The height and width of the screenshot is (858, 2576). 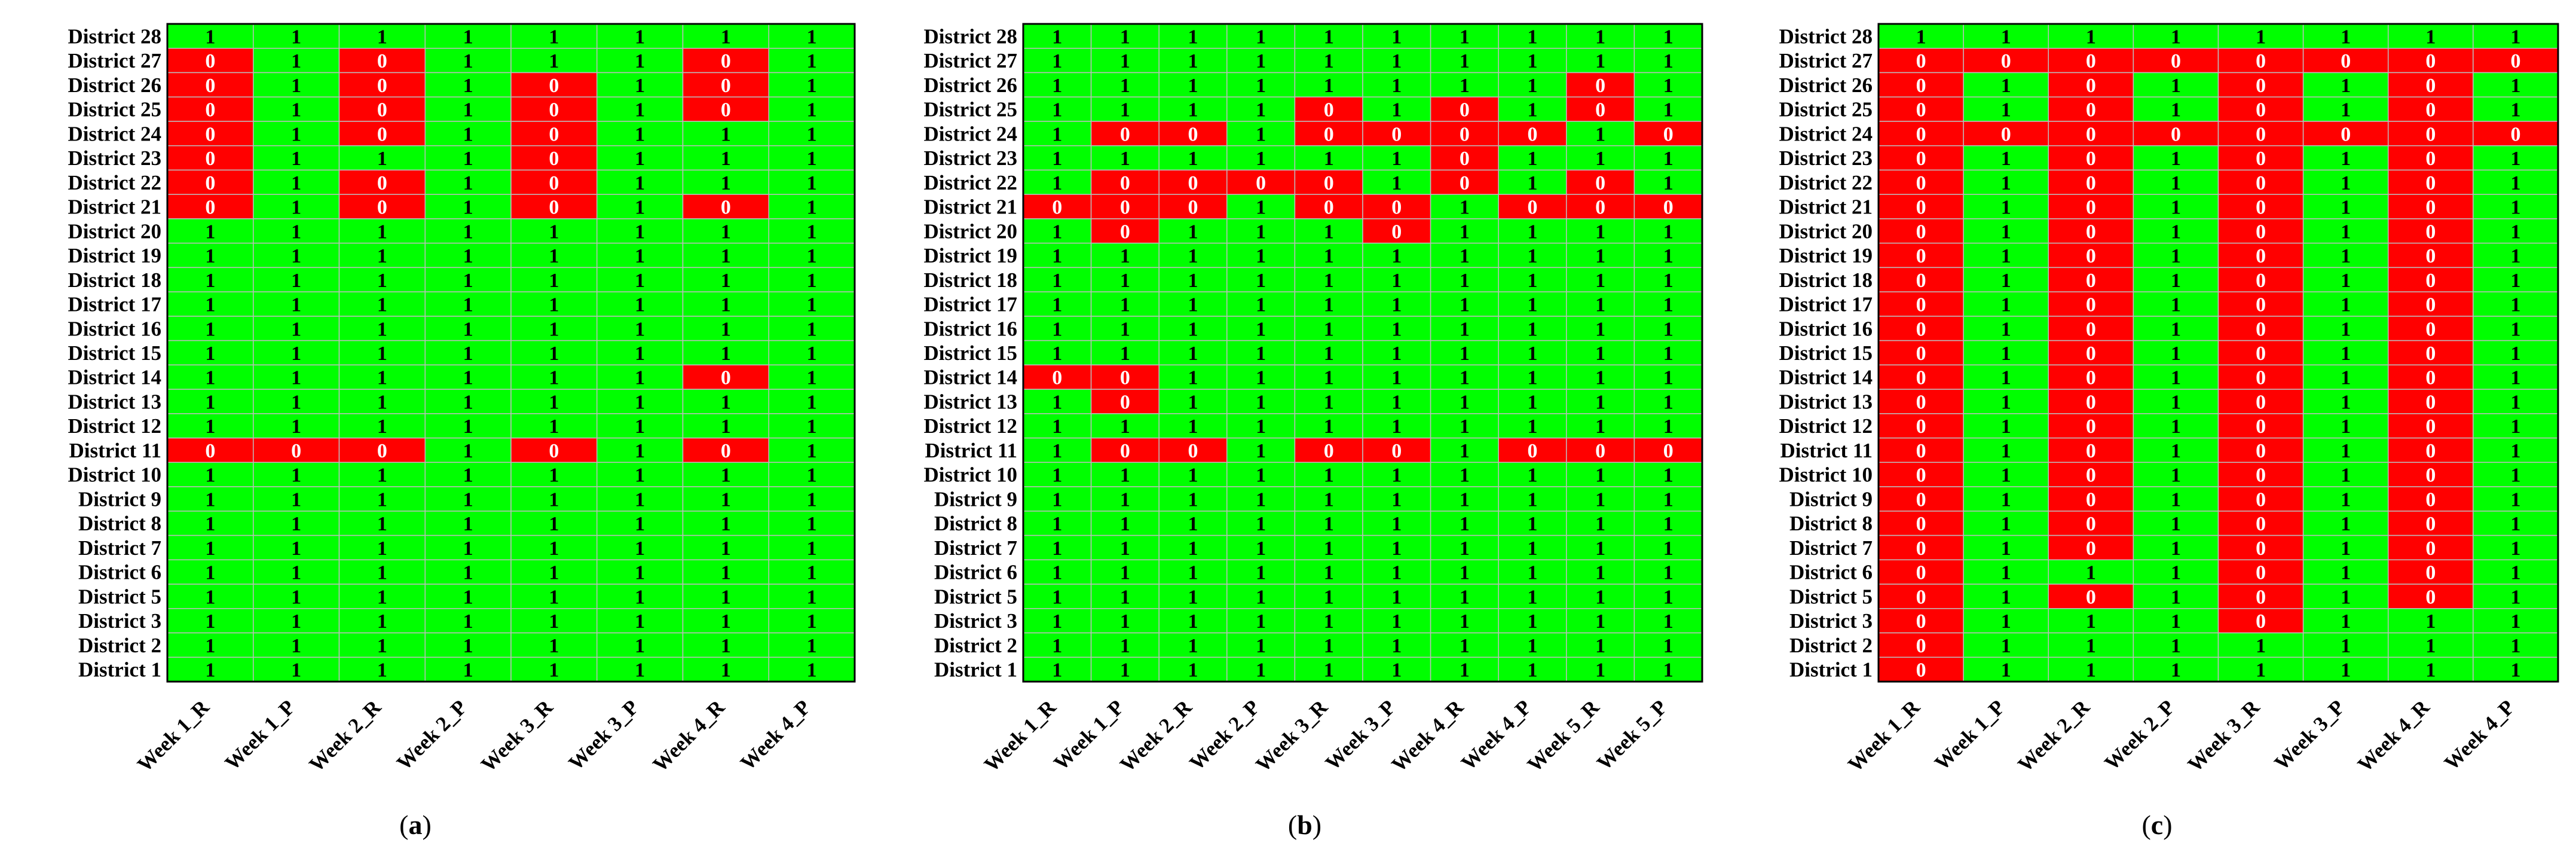 What do you see at coordinates (260, 735) in the screenshot?
I see `column-tick-label: Week 1_P` at bounding box center [260, 735].